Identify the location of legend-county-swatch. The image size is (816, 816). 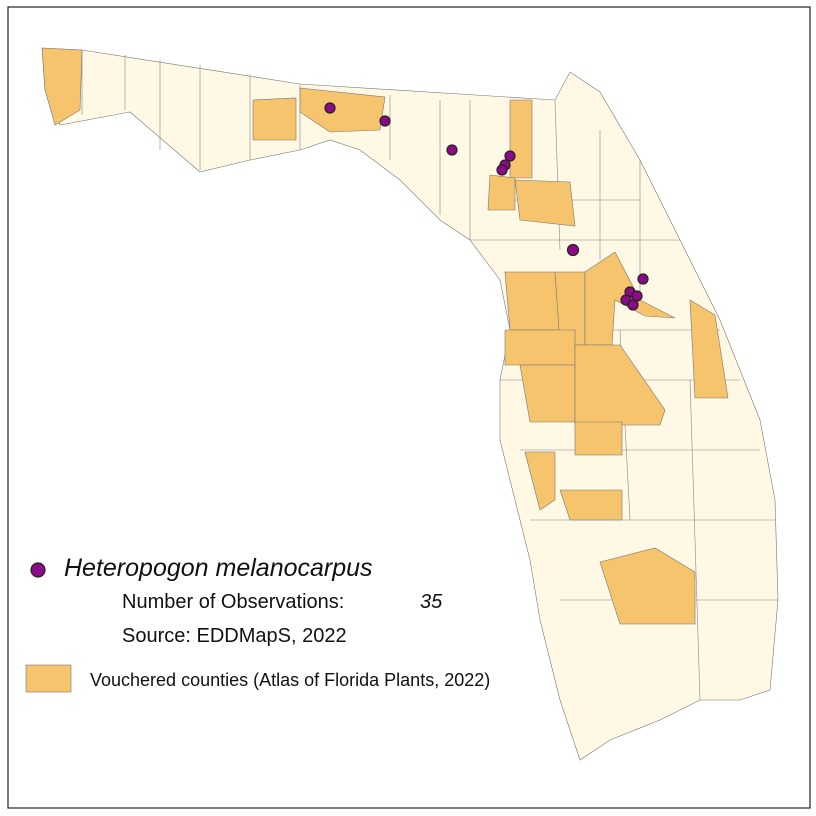
(48, 678).